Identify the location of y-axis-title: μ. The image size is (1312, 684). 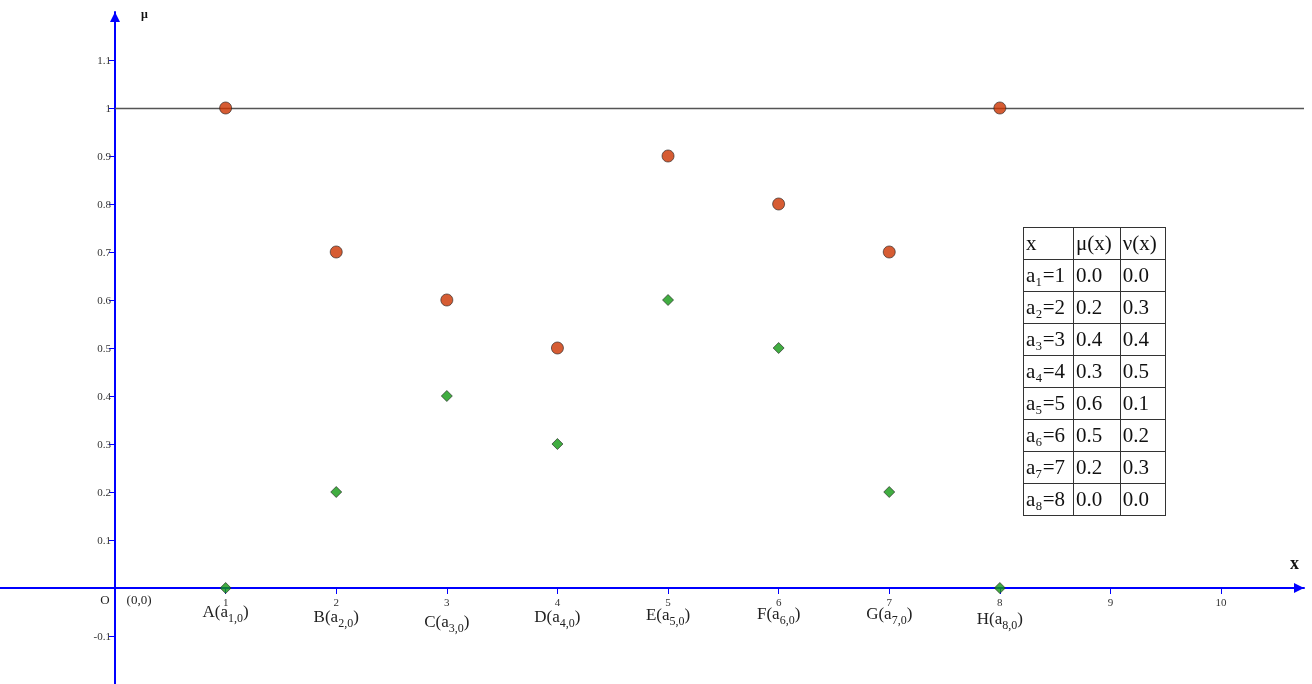
(145, 14).